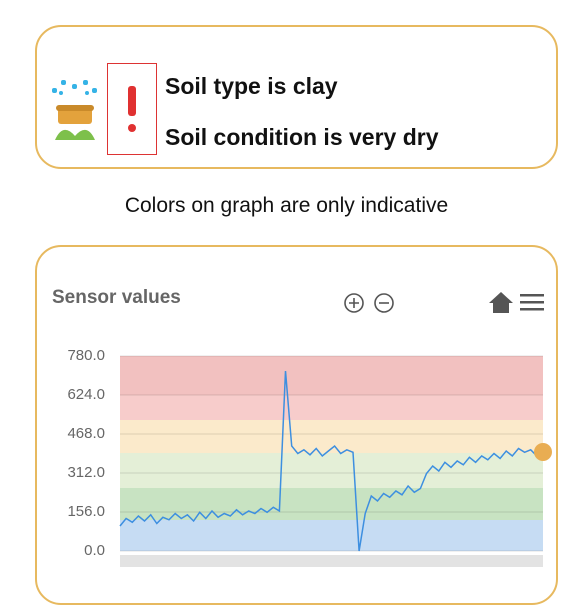 The width and height of the screenshot is (573, 605). I want to click on menu-button, so click(532, 302).